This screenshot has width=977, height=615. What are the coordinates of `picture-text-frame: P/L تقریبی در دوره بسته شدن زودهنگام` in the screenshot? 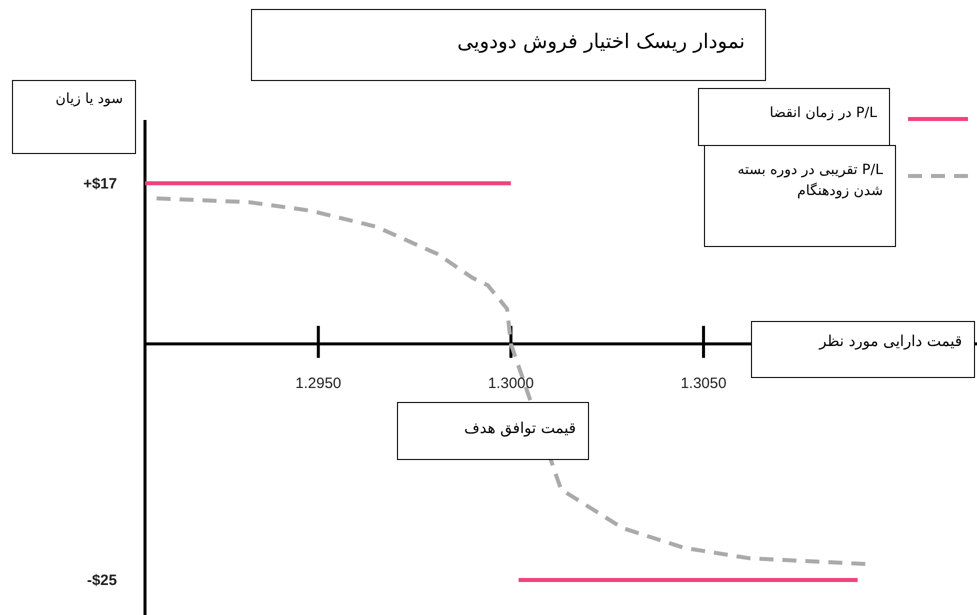 It's located at (800, 196).